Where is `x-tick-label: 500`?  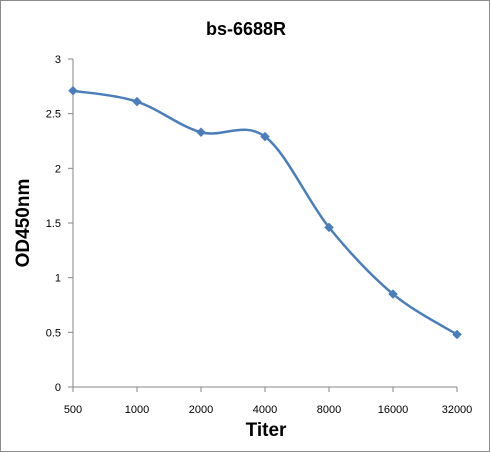 x-tick-label: 500 is located at coordinates (73, 410).